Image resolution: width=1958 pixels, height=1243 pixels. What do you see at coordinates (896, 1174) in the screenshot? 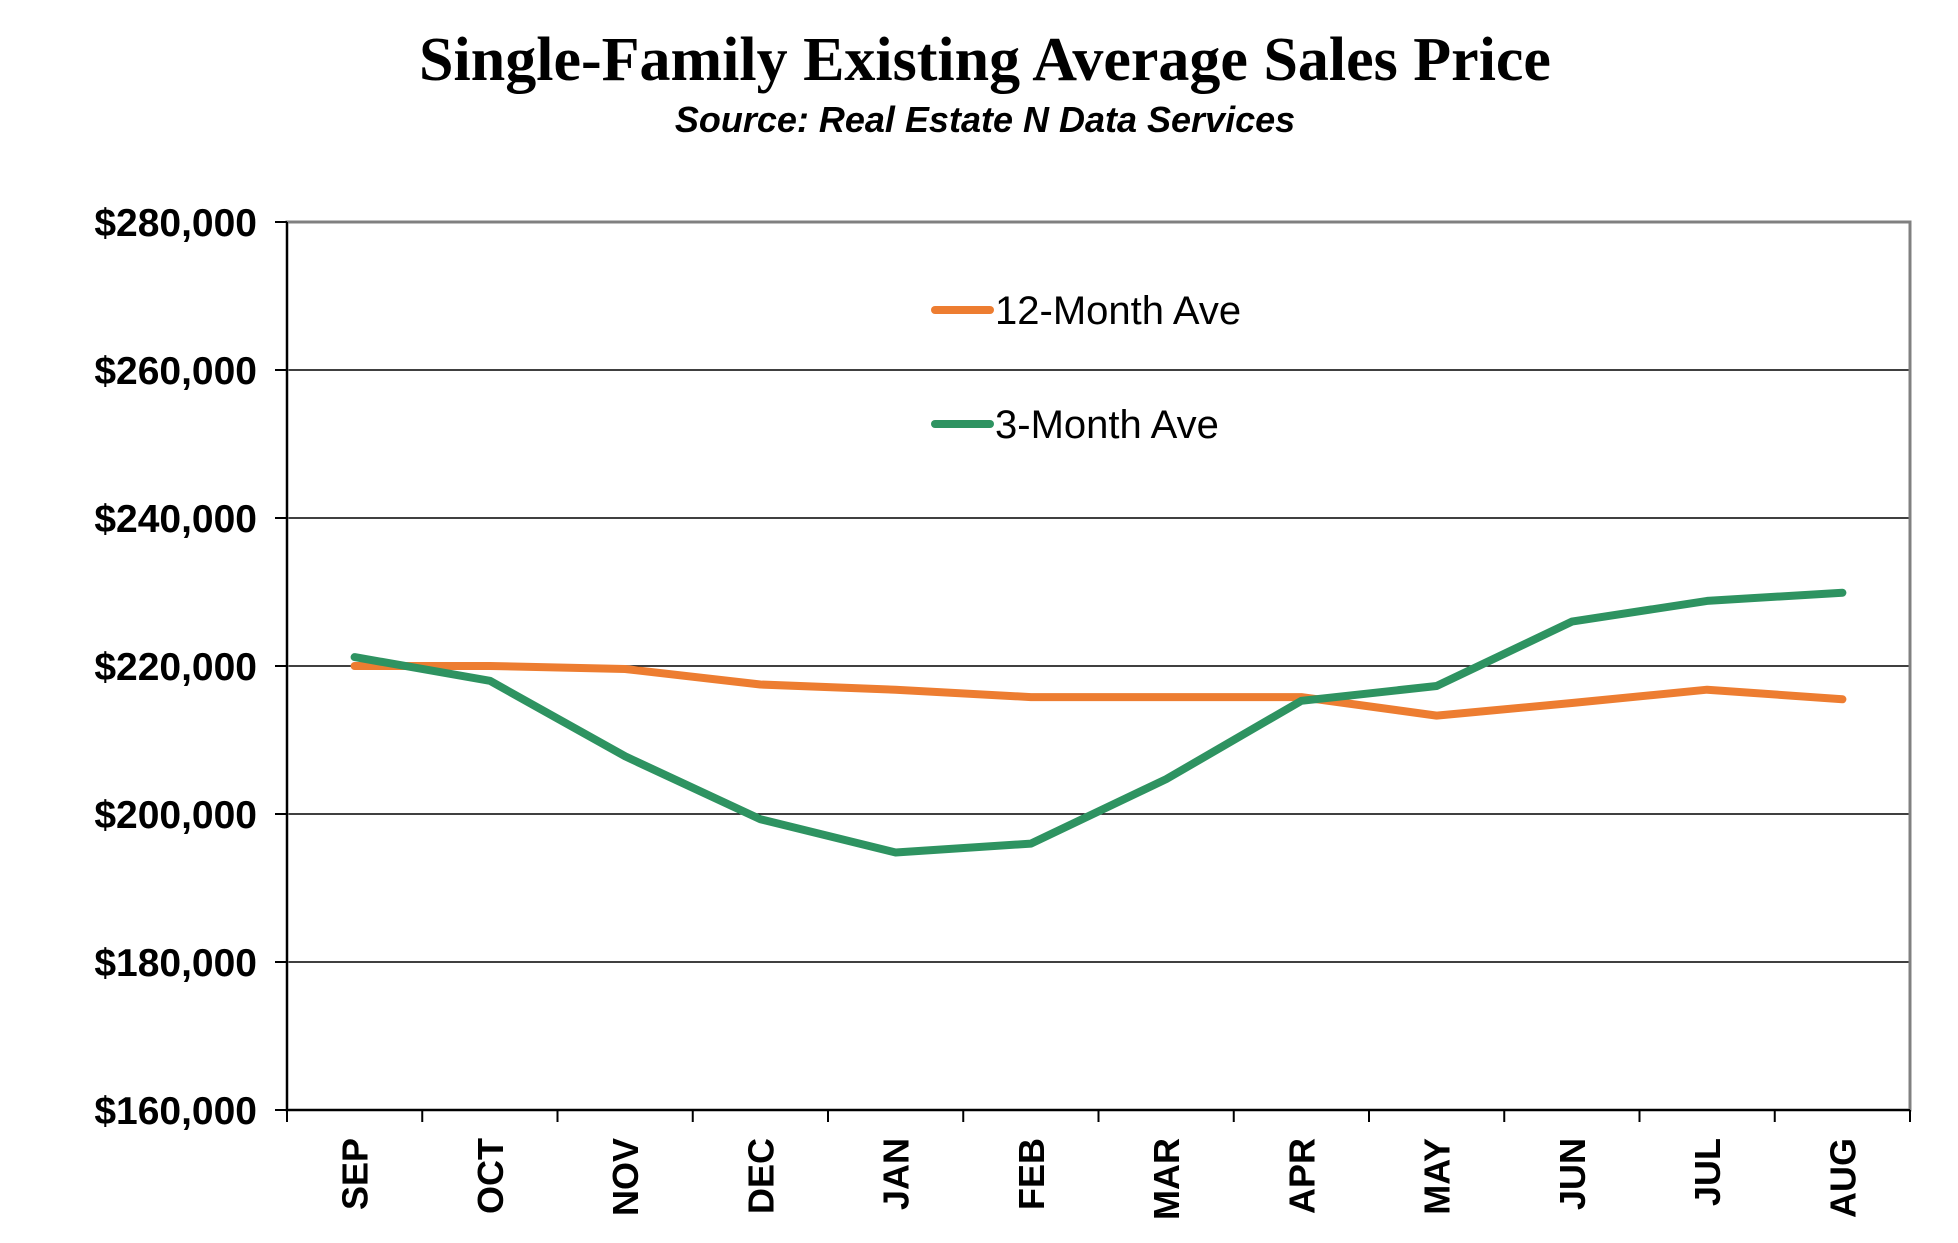
I see `x-tick-label: JAN` at bounding box center [896, 1174].